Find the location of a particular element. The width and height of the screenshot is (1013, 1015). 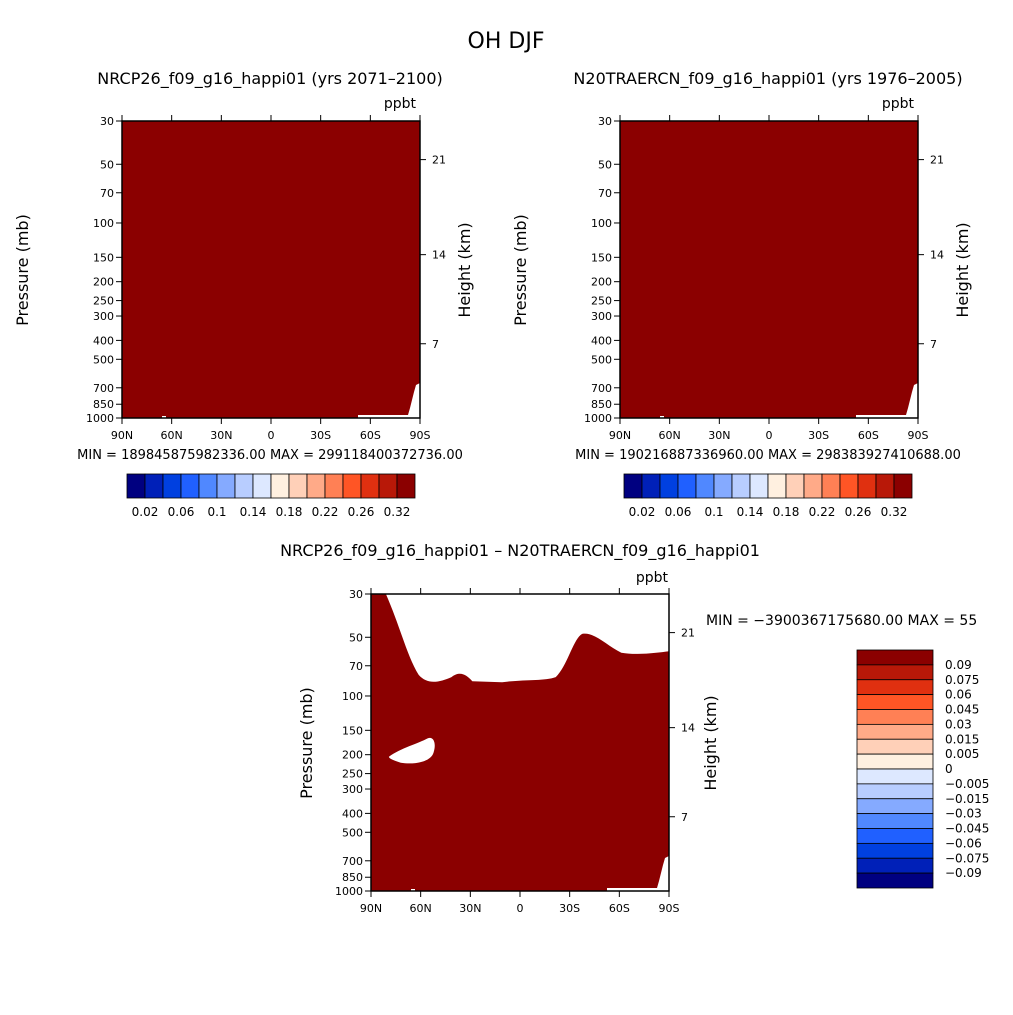

colorbar-label: 0.075 is located at coordinates (962, 680).